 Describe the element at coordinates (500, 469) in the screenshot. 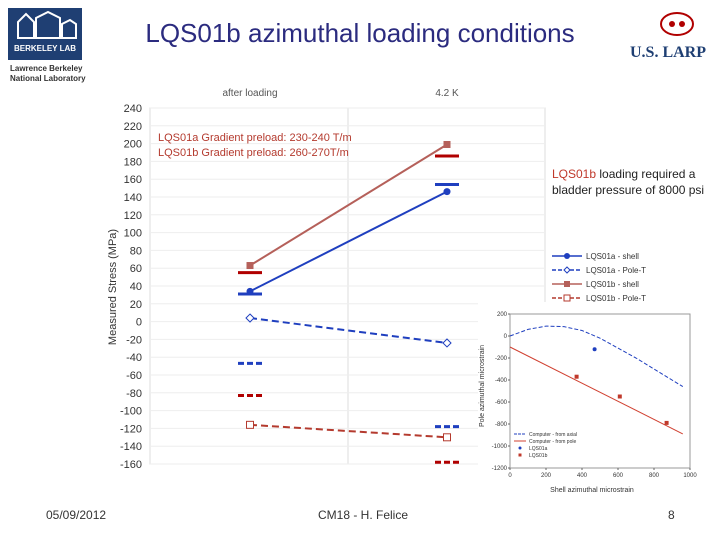

I see `inset-y-tick-label: -1200` at that location.